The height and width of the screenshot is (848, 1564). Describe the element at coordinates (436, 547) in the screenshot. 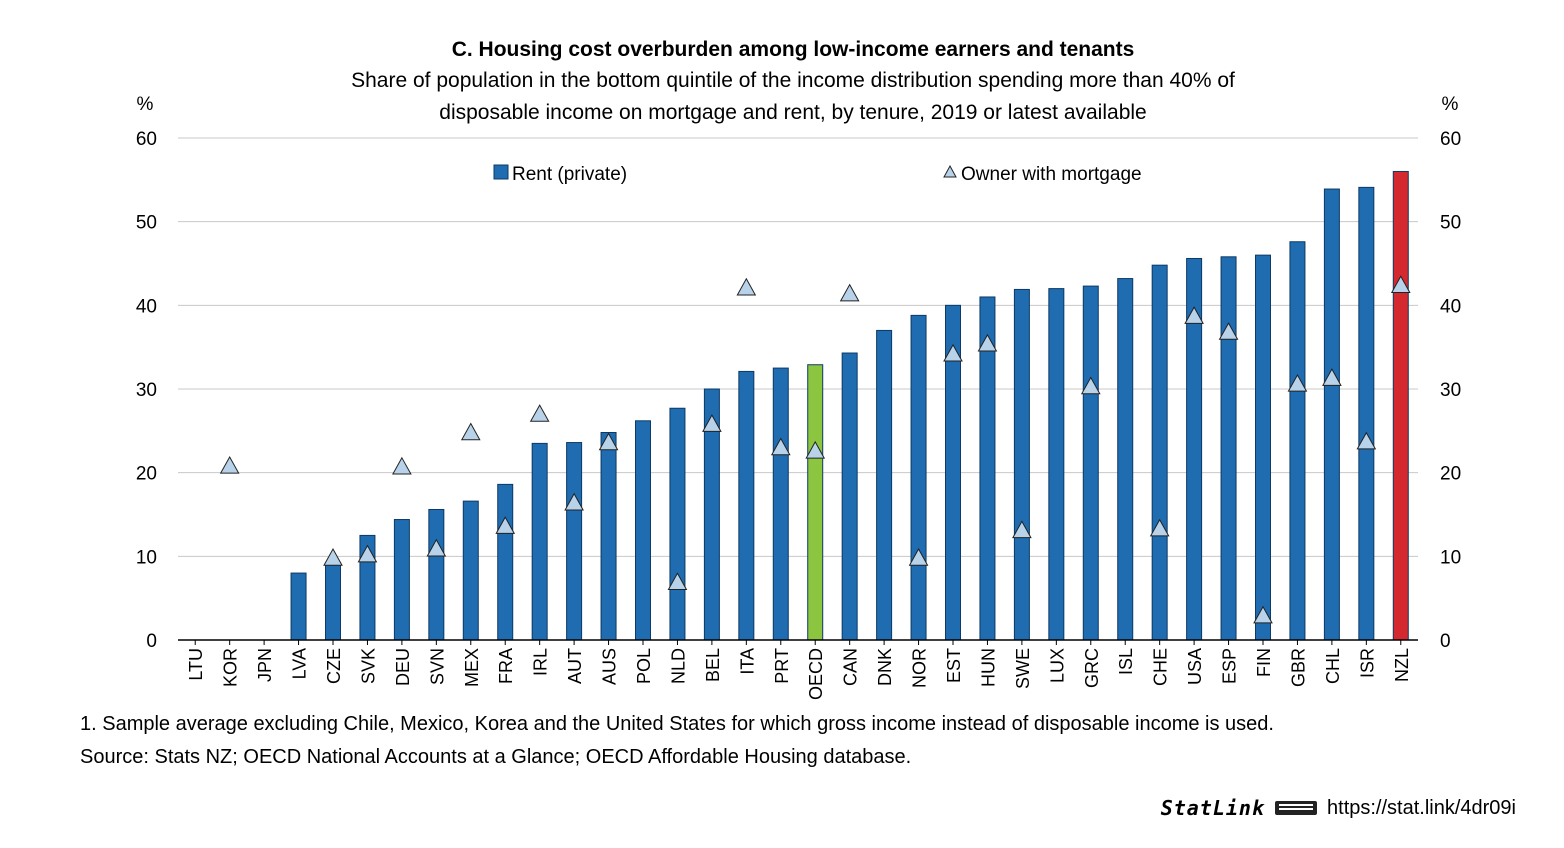

I see `marker-svn` at that location.